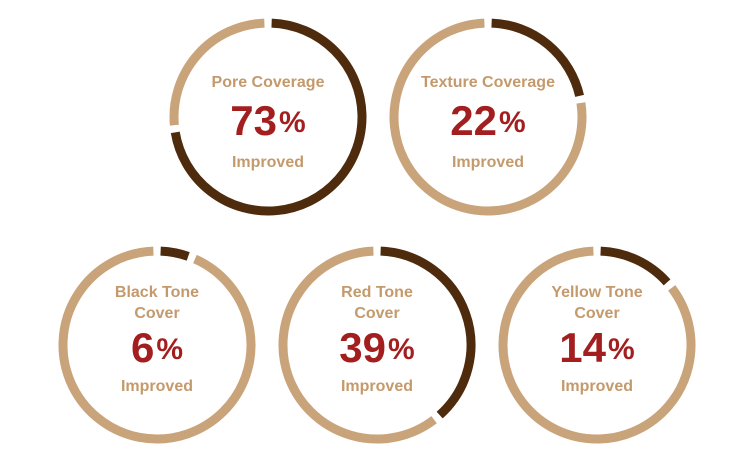 This screenshot has width=750, height=465. I want to click on value-number: 14, so click(582, 347).